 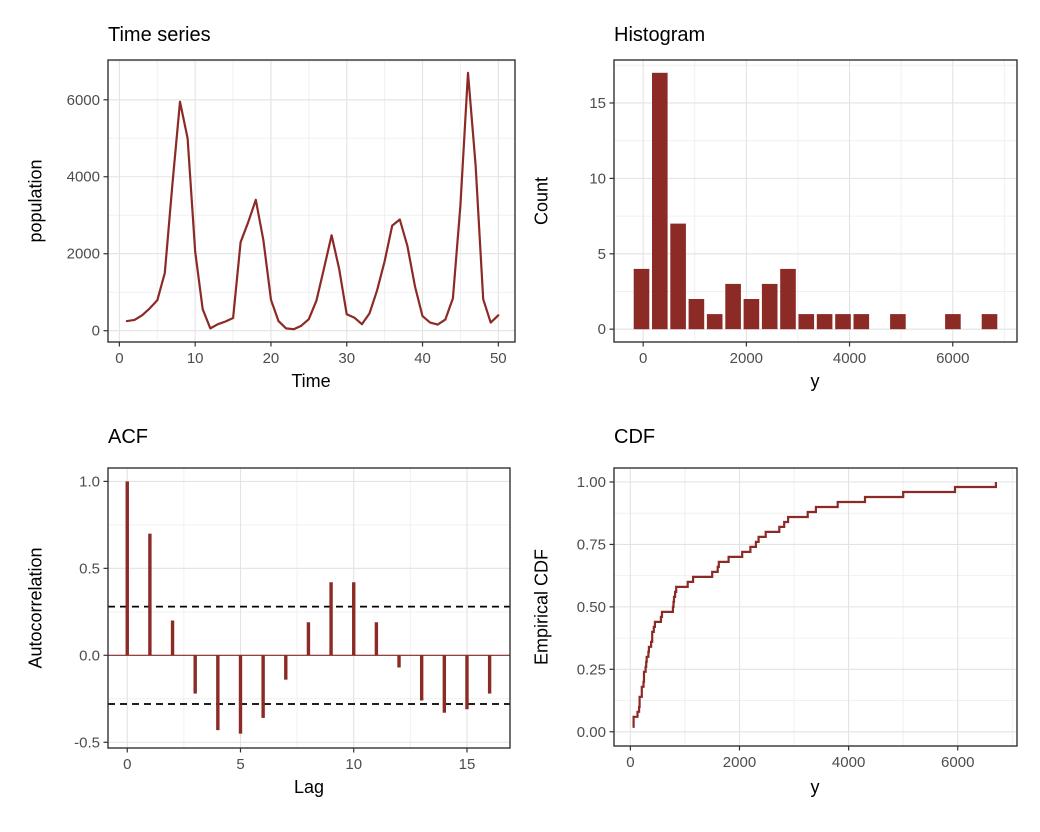 What do you see at coordinates (815, 381) in the screenshot?
I see `x-axis-title-histogram: y` at bounding box center [815, 381].